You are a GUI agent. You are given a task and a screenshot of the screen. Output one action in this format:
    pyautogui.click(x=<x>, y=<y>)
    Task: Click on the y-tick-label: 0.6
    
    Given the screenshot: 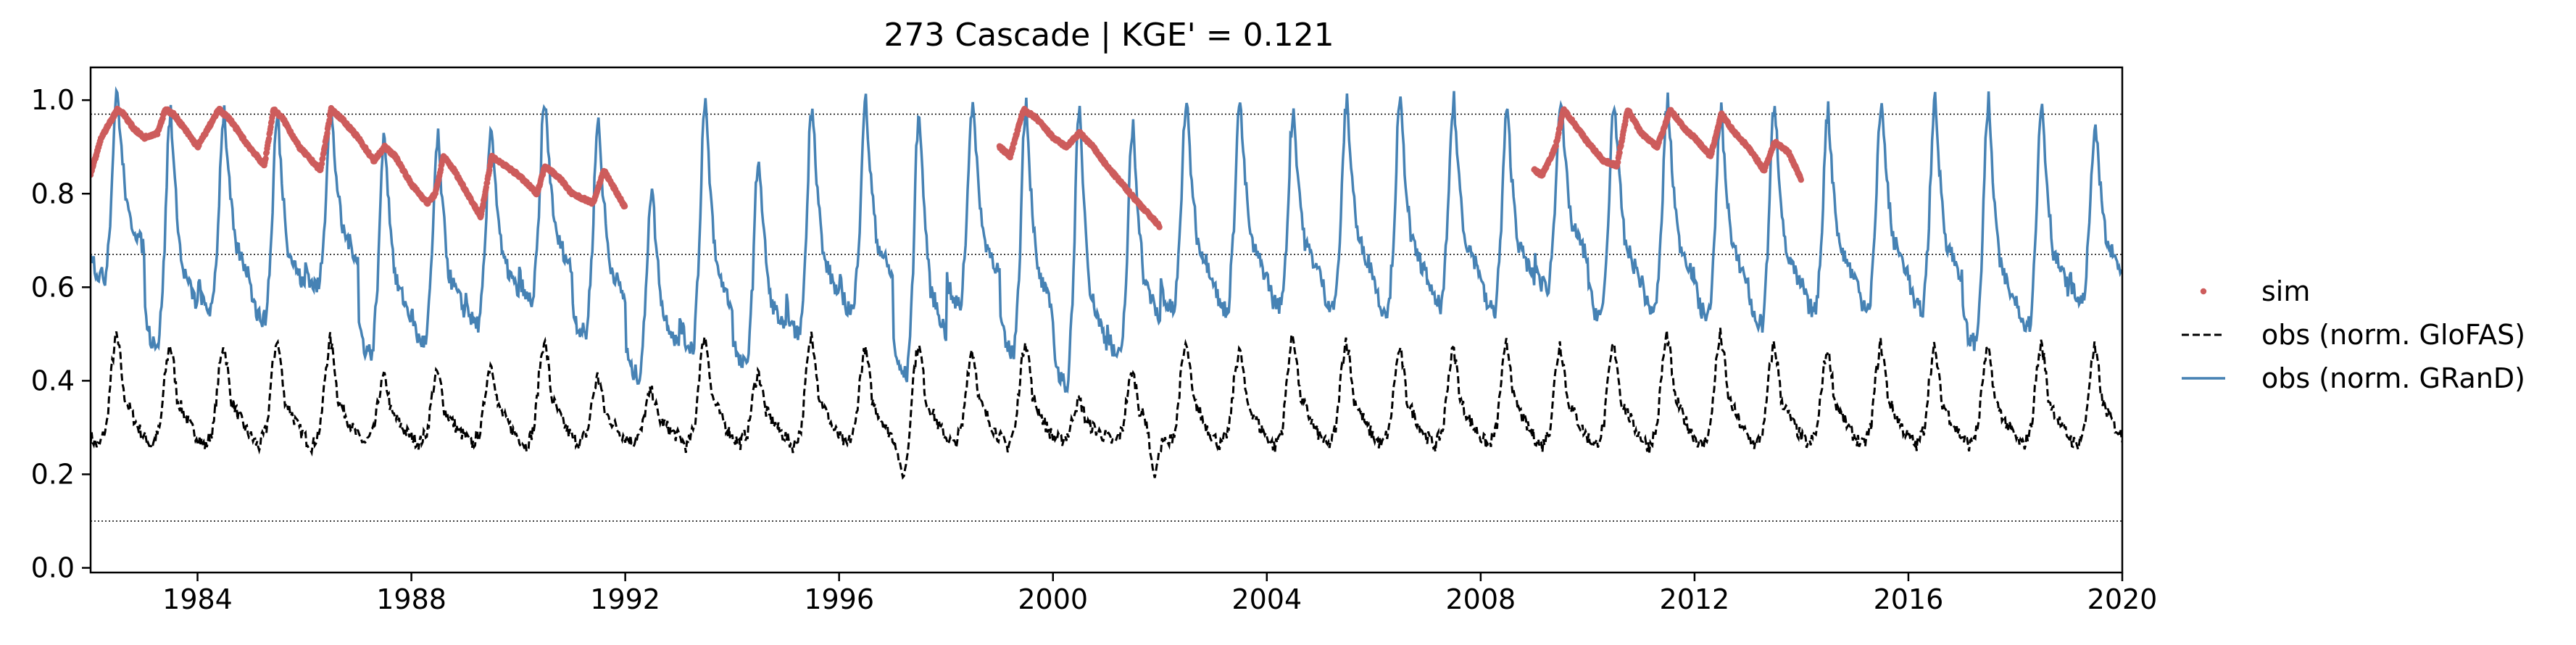 What is the action you would take?
    pyautogui.click(x=53, y=287)
    